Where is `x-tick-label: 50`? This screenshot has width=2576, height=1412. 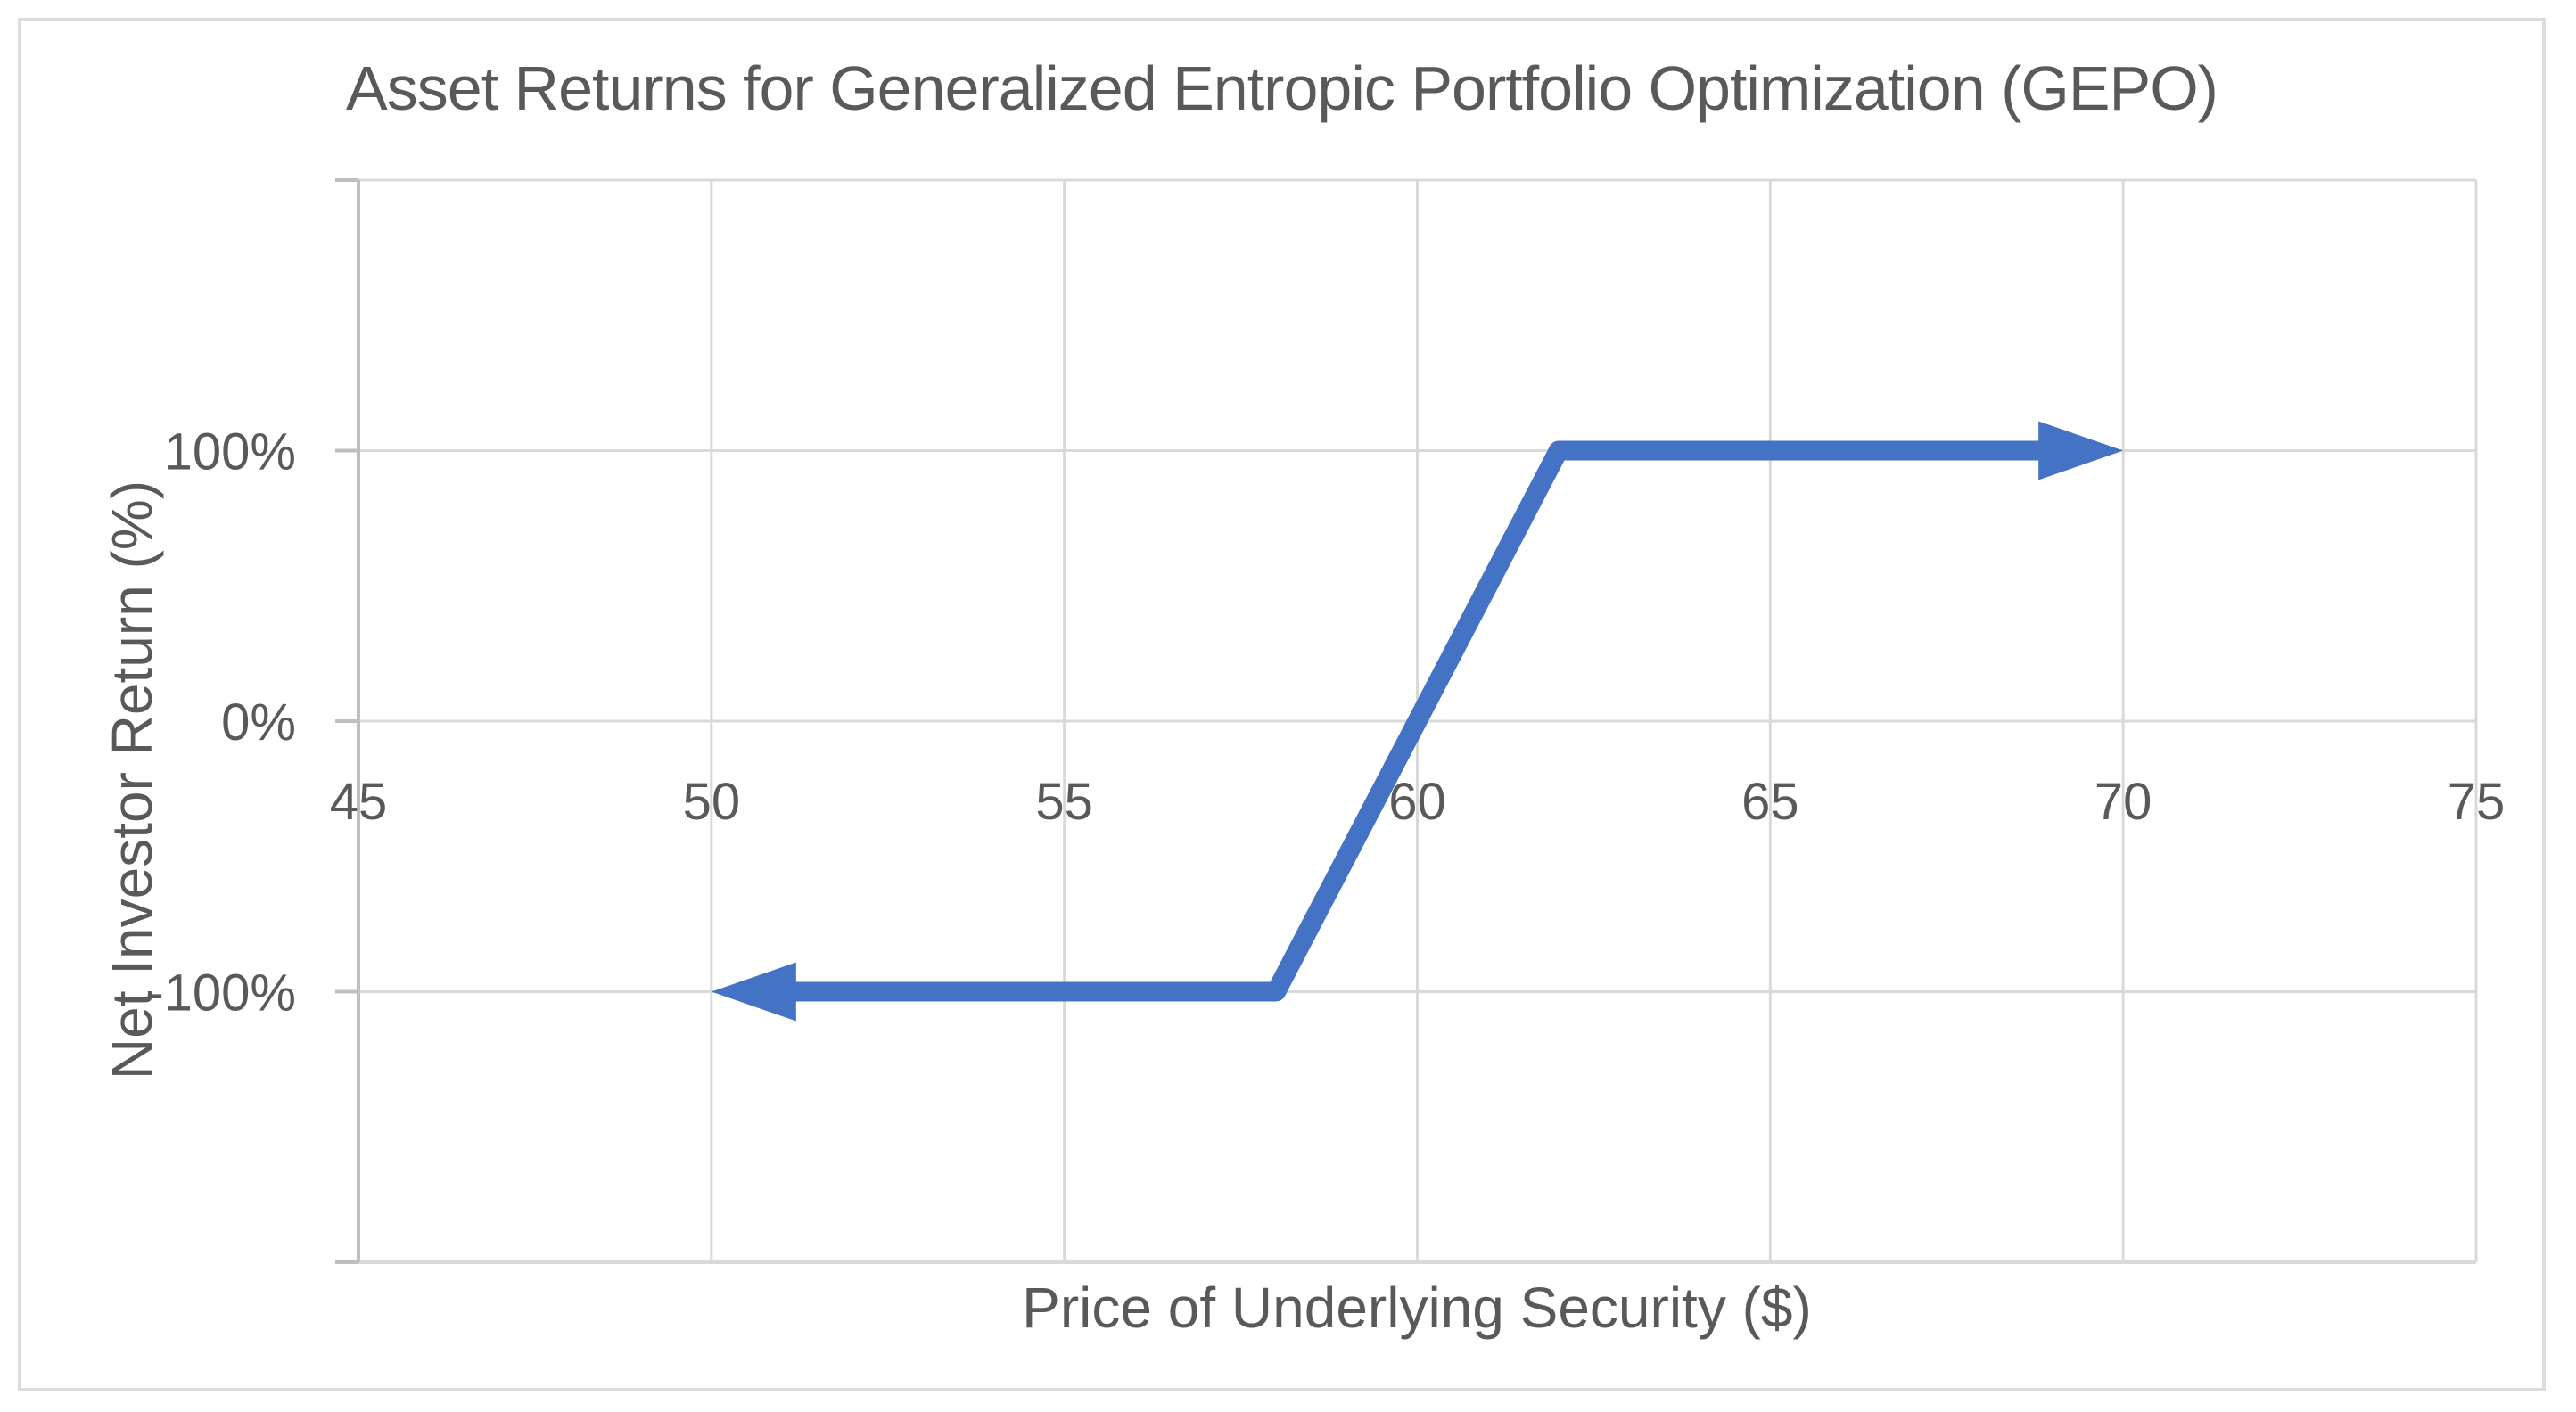 x-tick-label: 50 is located at coordinates (712, 802).